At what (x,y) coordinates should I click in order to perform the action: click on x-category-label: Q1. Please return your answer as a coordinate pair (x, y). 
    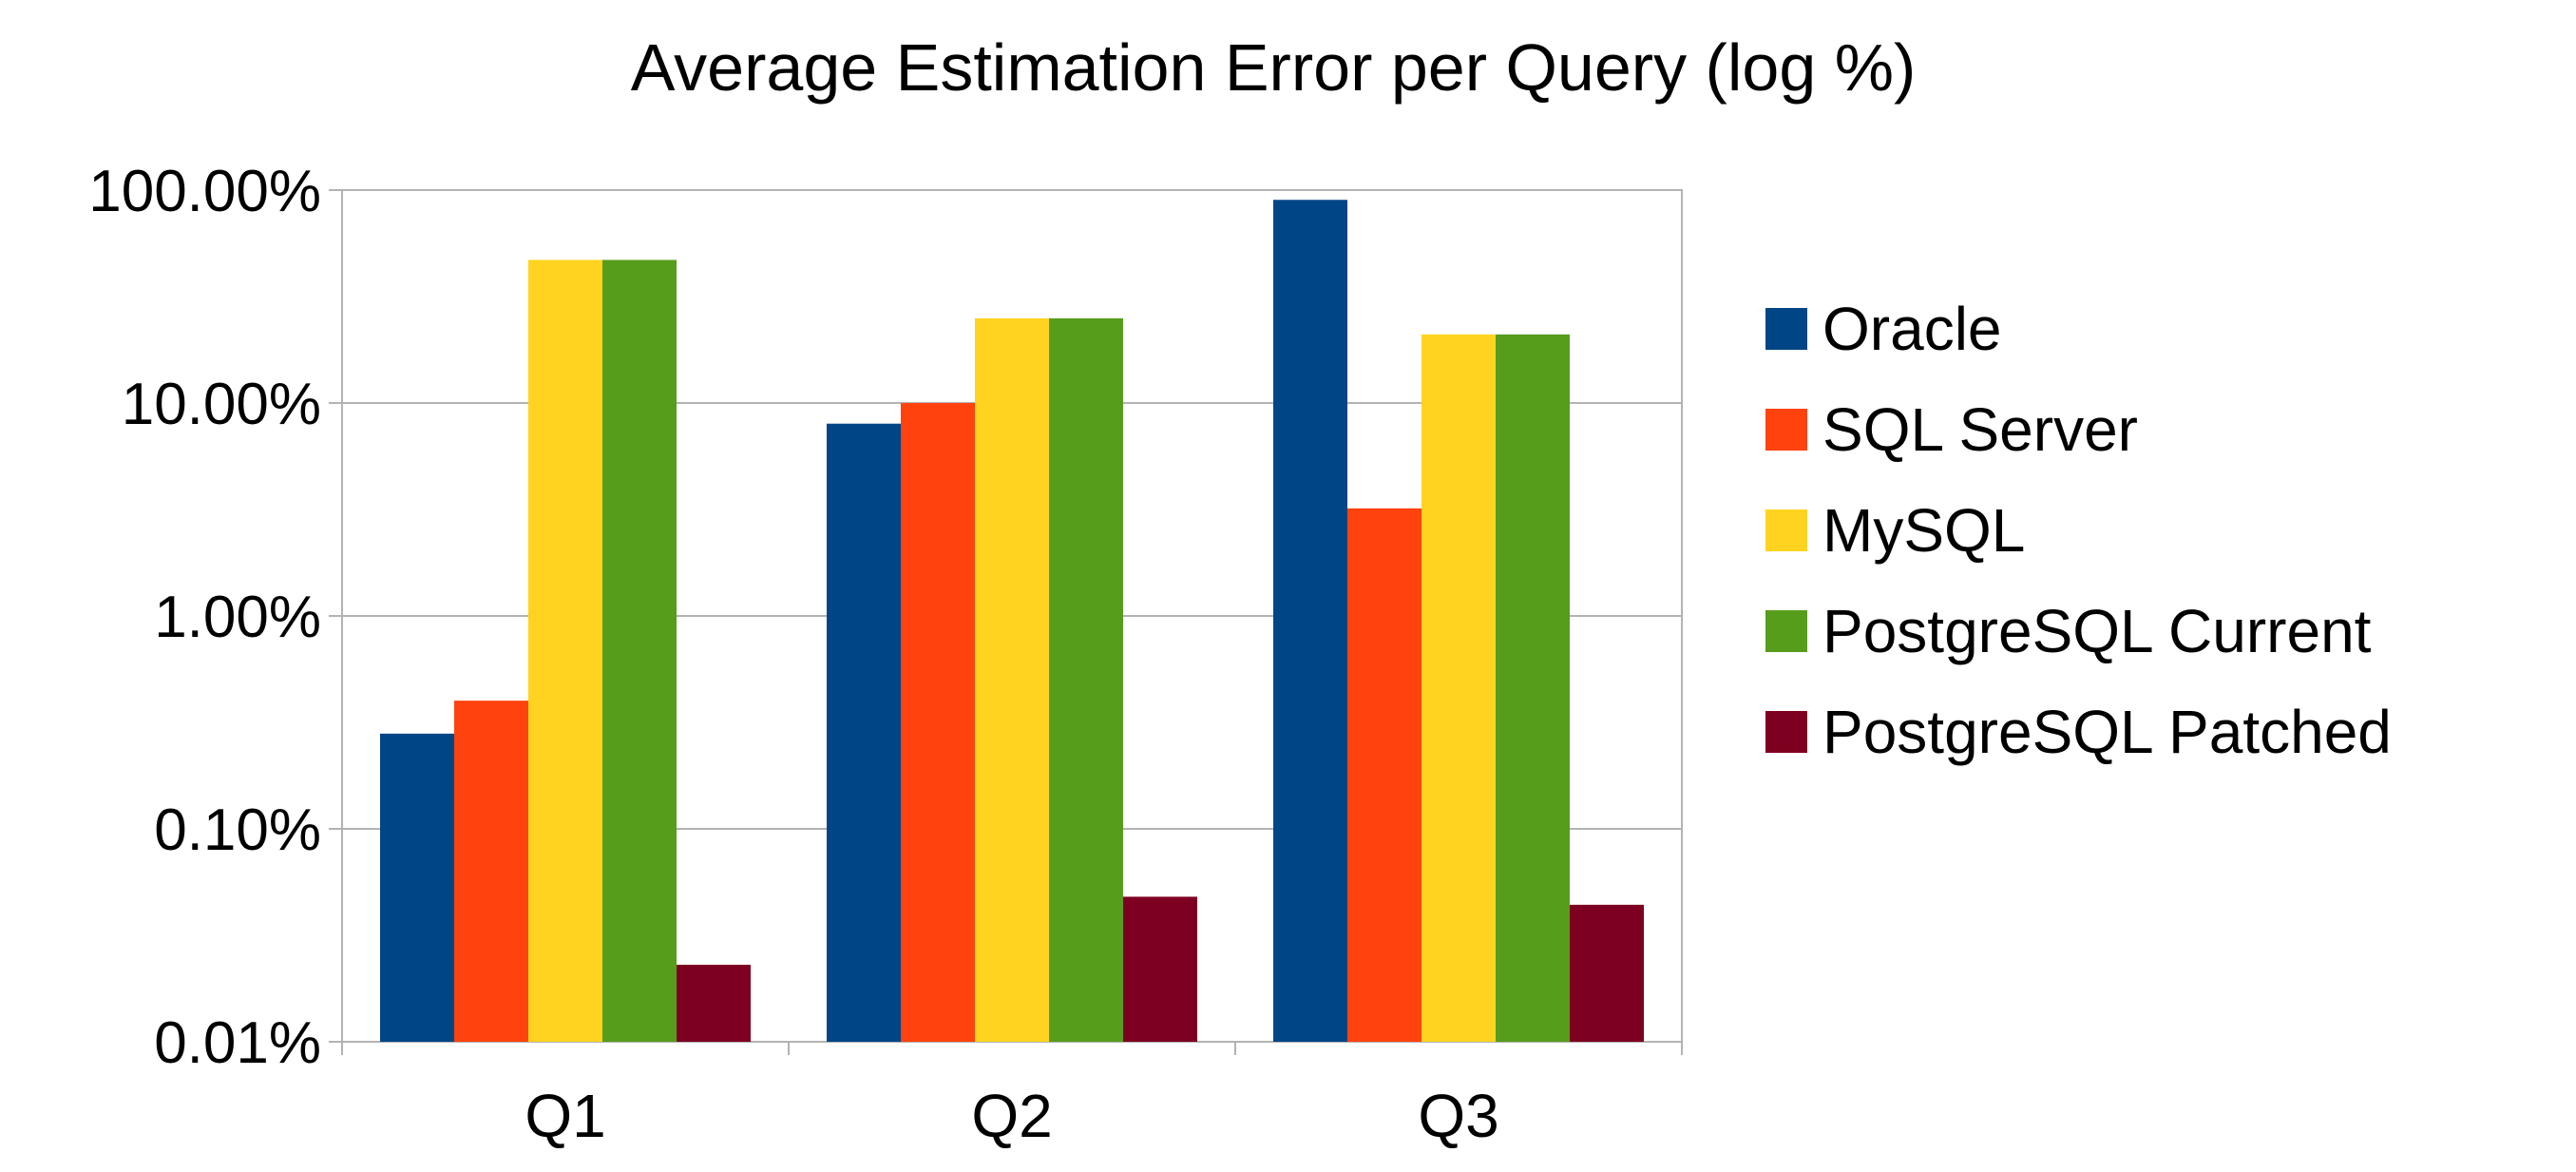
    Looking at the image, I should click on (565, 1116).